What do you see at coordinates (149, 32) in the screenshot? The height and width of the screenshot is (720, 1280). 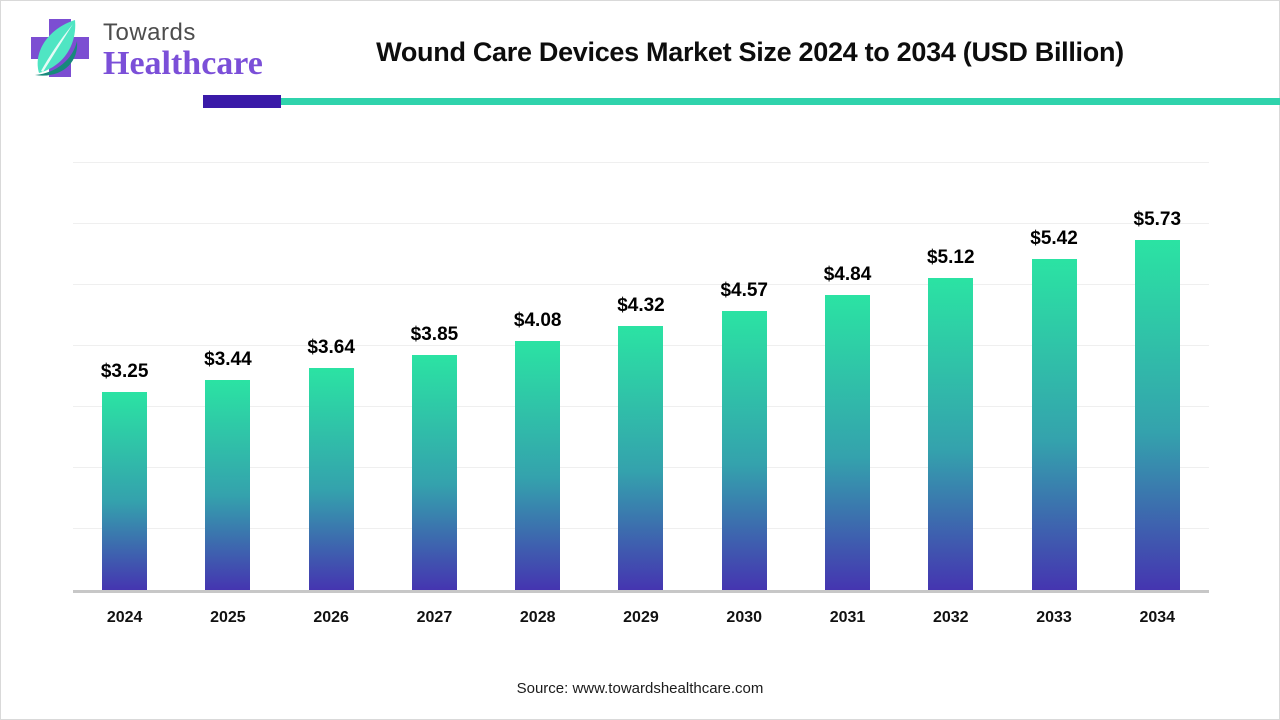 I see `logo-towards-text: Towards` at bounding box center [149, 32].